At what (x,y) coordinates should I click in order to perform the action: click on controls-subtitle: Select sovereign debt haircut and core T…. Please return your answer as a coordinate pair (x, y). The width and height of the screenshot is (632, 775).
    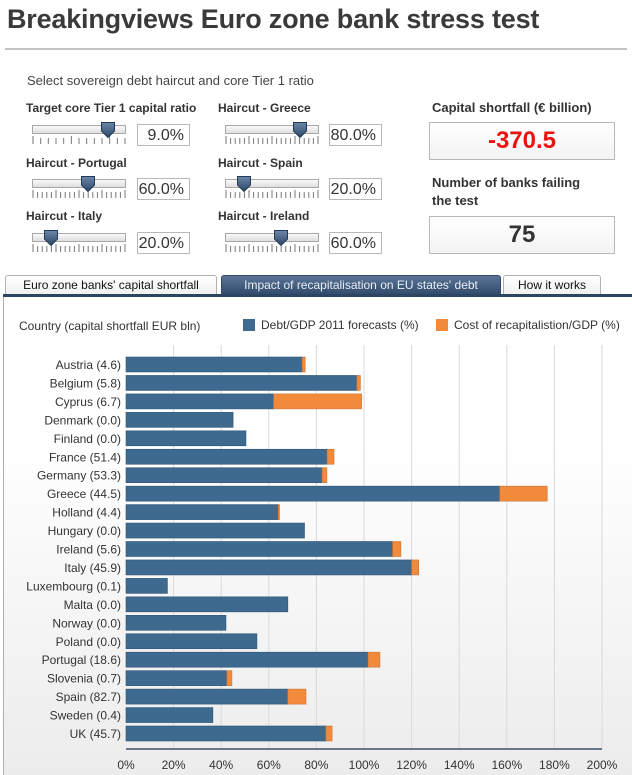
    Looking at the image, I should click on (170, 80).